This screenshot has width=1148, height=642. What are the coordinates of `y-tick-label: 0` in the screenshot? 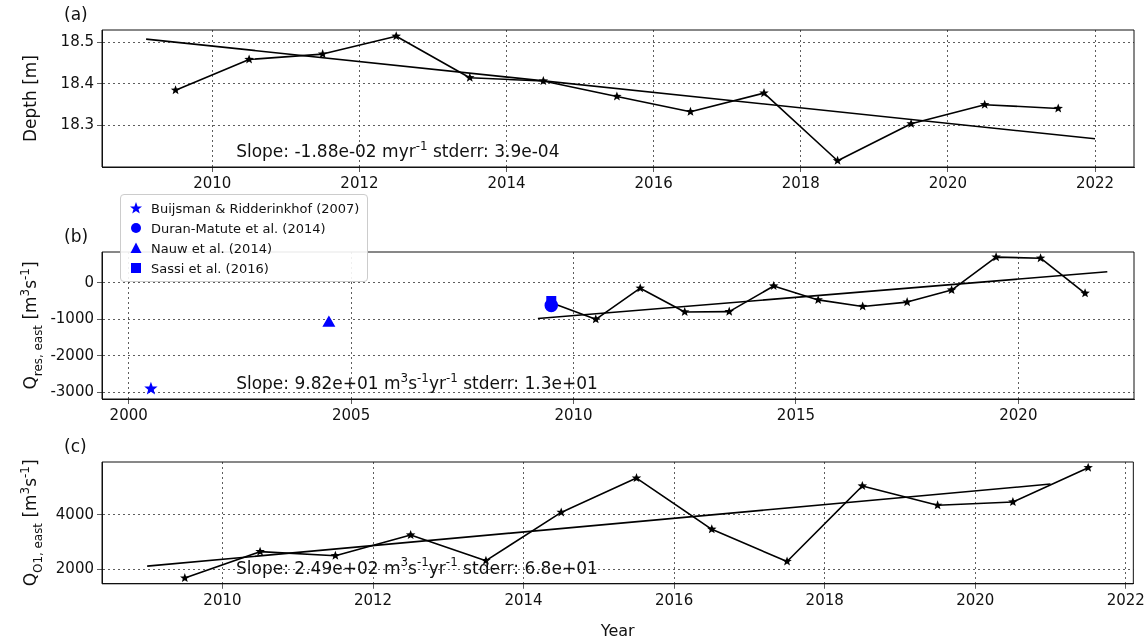 It's located at (89, 281).